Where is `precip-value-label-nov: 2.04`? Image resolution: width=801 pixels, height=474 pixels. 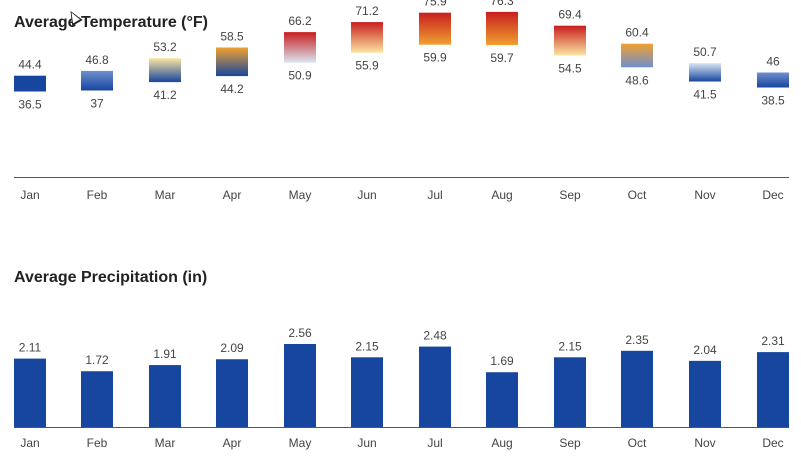
precip-value-label-nov: 2.04 is located at coordinates (705, 350).